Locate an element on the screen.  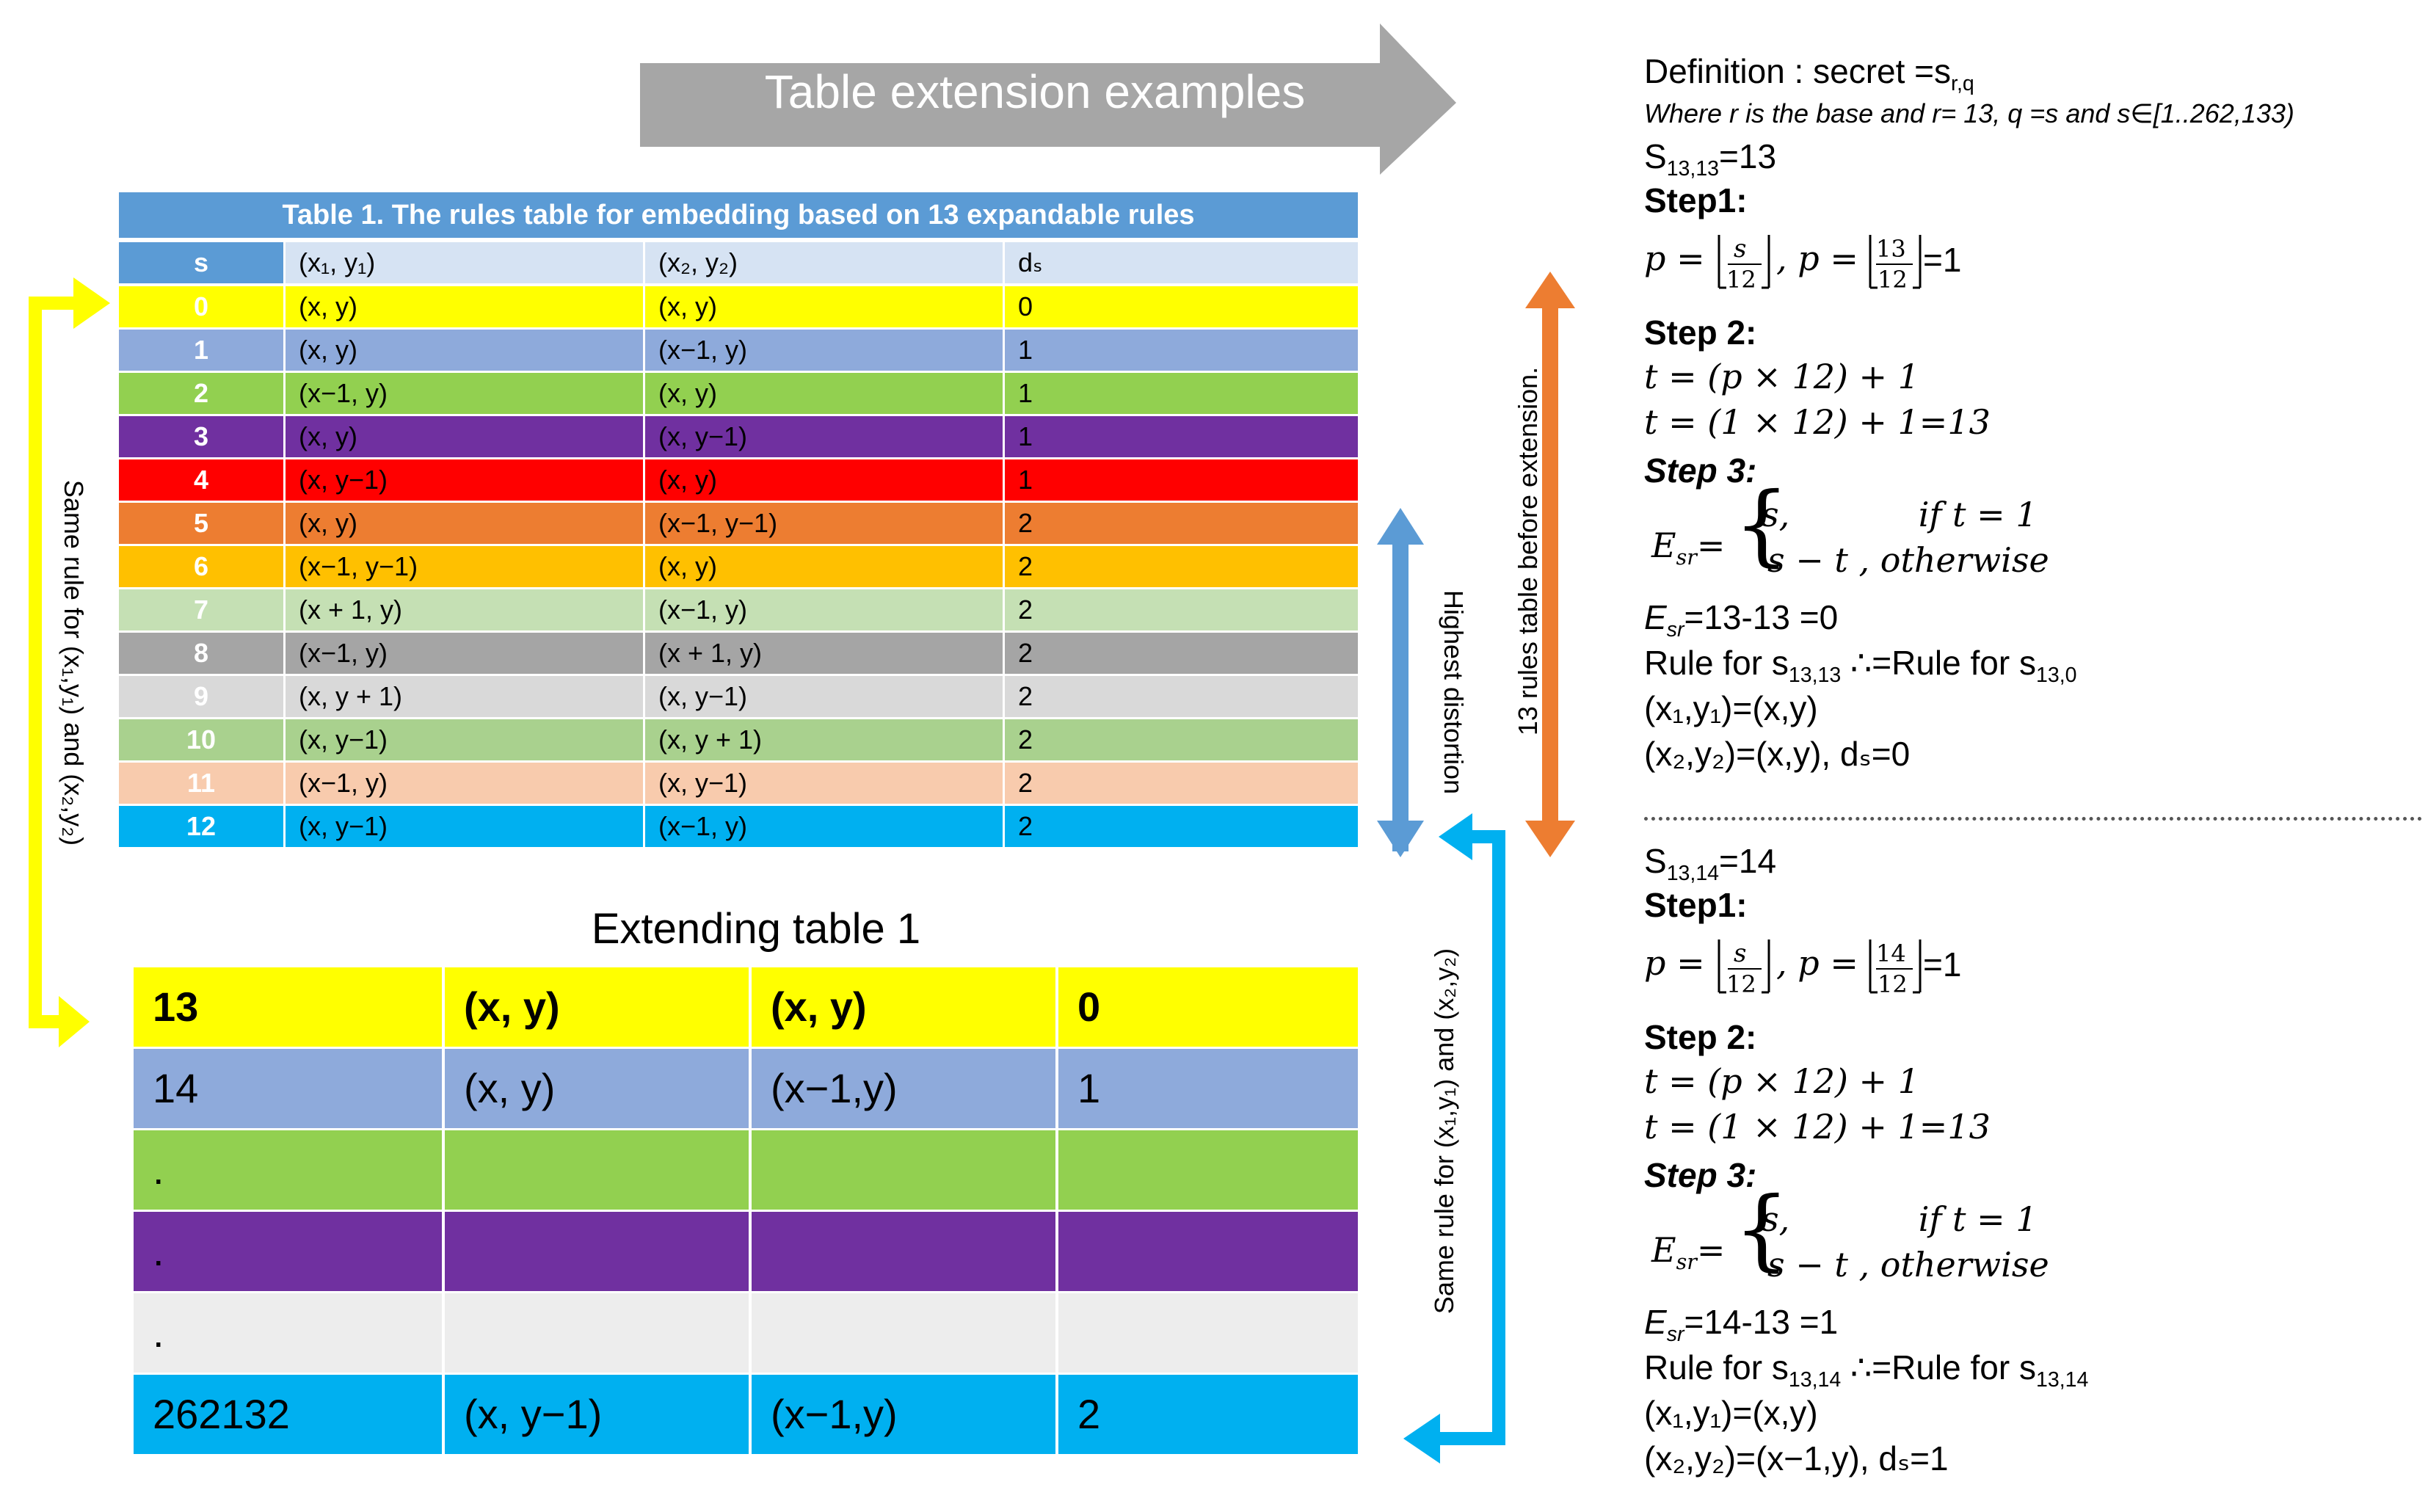
rule-s-cell: 9 is located at coordinates (201, 696).